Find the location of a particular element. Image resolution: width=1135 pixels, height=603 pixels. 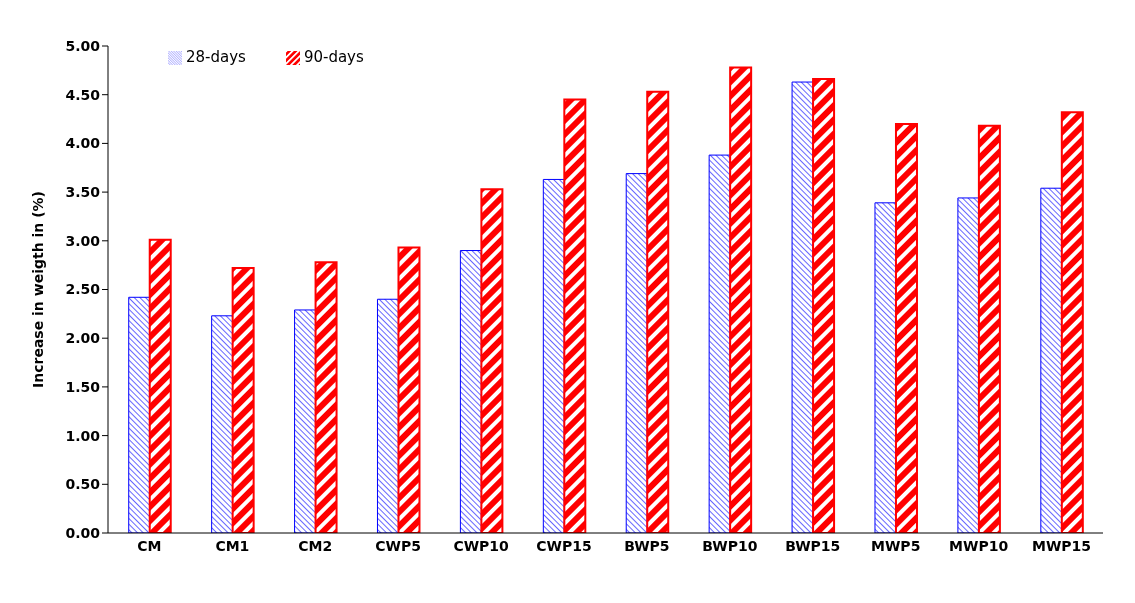

x-tick-label: CM is located at coordinates (149, 545).